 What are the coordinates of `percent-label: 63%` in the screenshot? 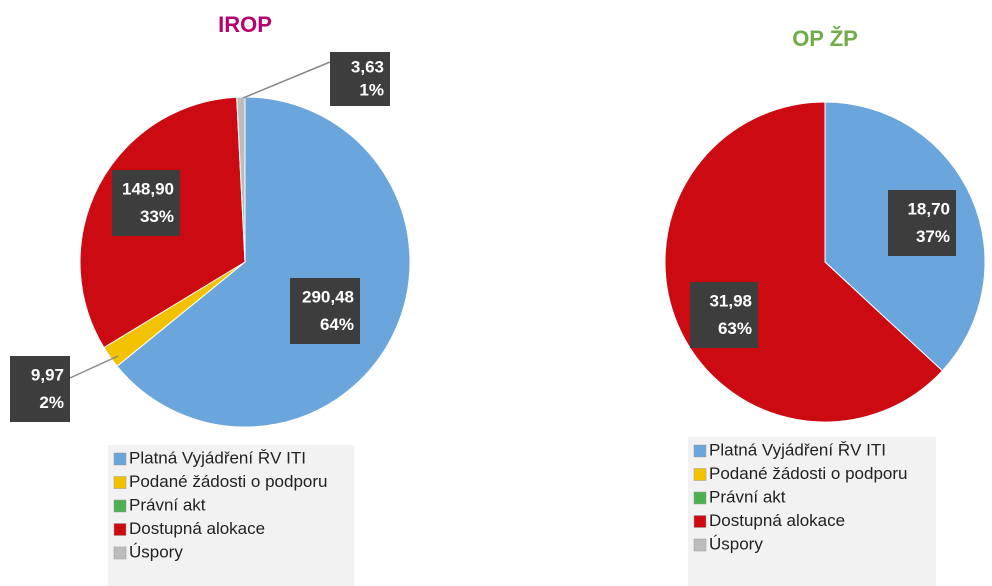 It's located at (735, 328).